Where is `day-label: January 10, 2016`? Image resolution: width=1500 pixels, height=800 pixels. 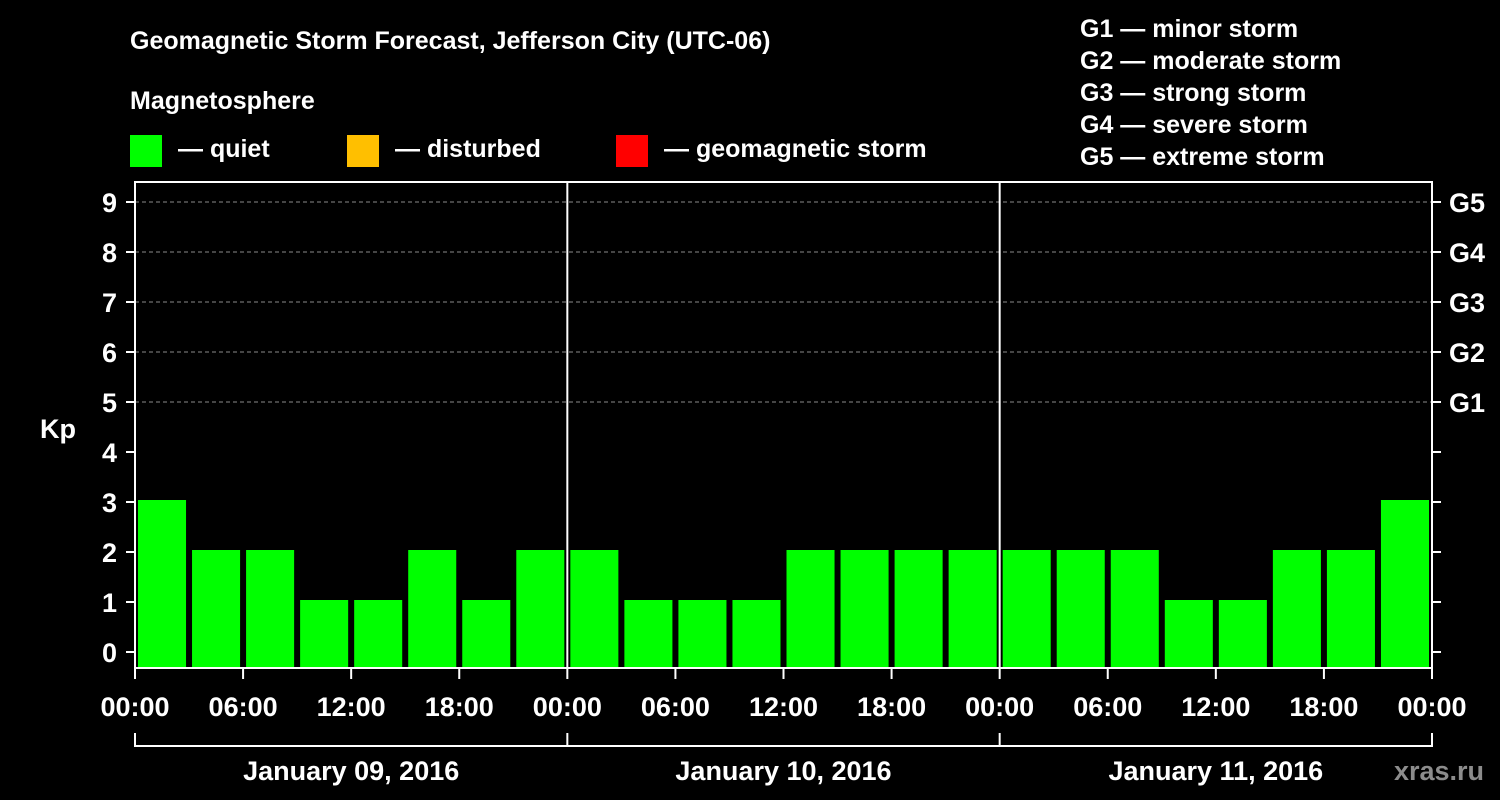 day-label: January 10, 2016 is located at coordinates (783, 771).